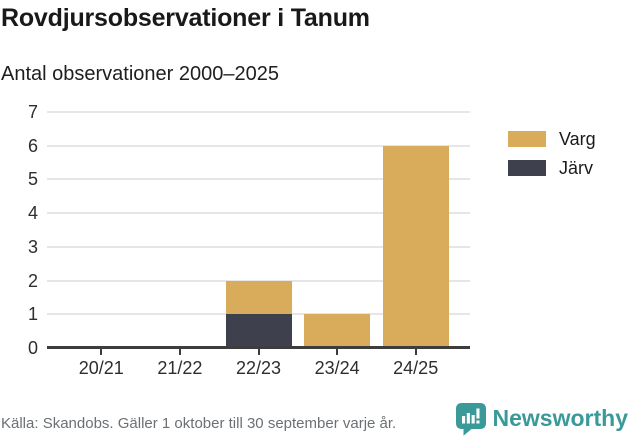 Image resolution: width=631 pixels, height=439 pixels. I want to click on legend-item-varg: Varg, so click(552, 139).